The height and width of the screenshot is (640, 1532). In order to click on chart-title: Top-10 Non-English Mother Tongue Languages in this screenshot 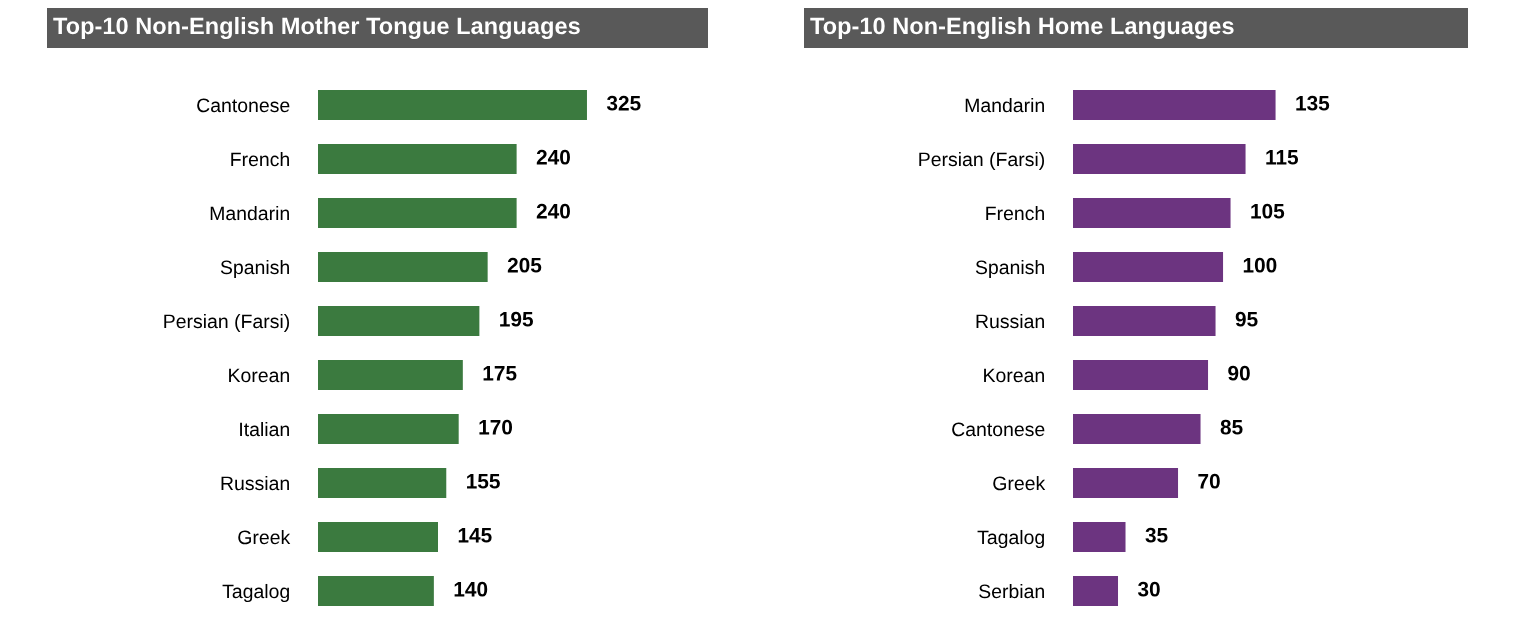, I will do `click(316, 28)`.